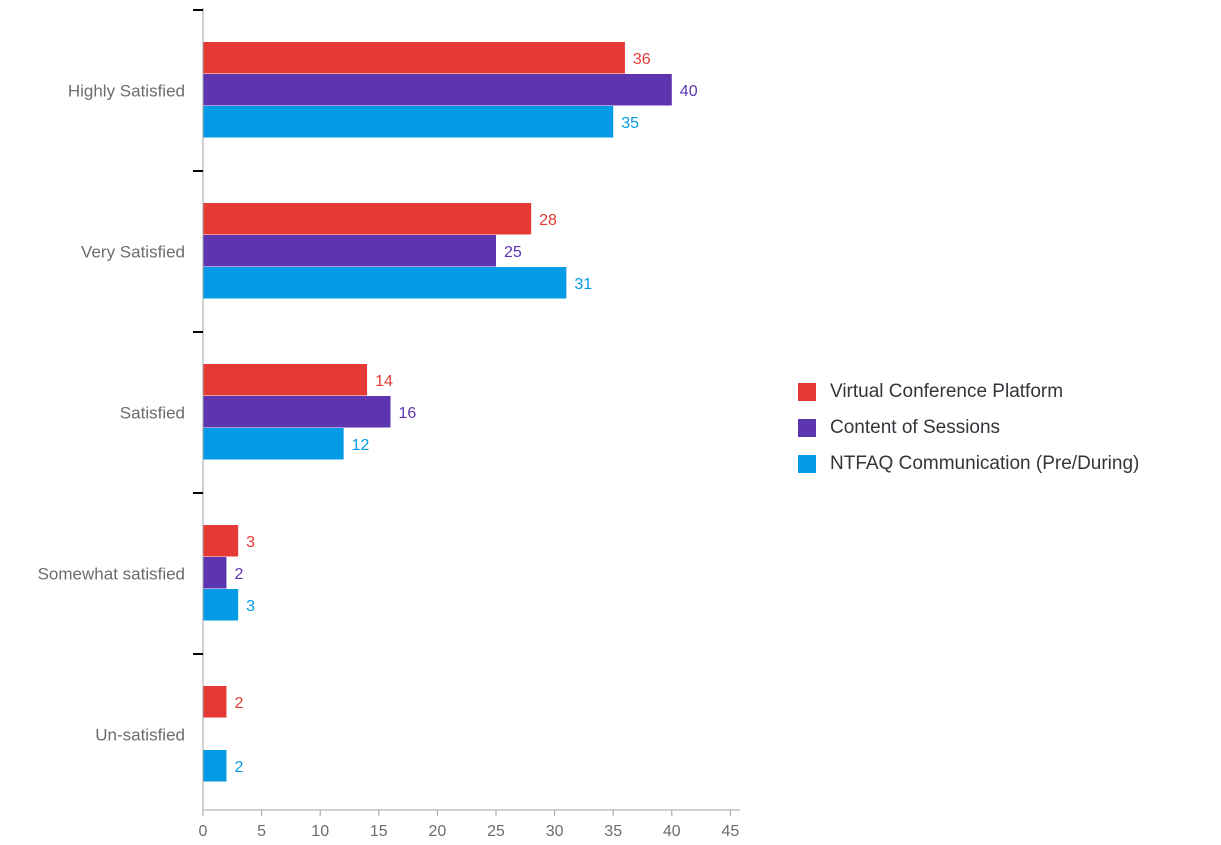 The image size is (1221, 845). What do you see at coordinates (379, 831) in the screenshot?
I see `x-tick-label: 15` at bounding box center [379, 831].